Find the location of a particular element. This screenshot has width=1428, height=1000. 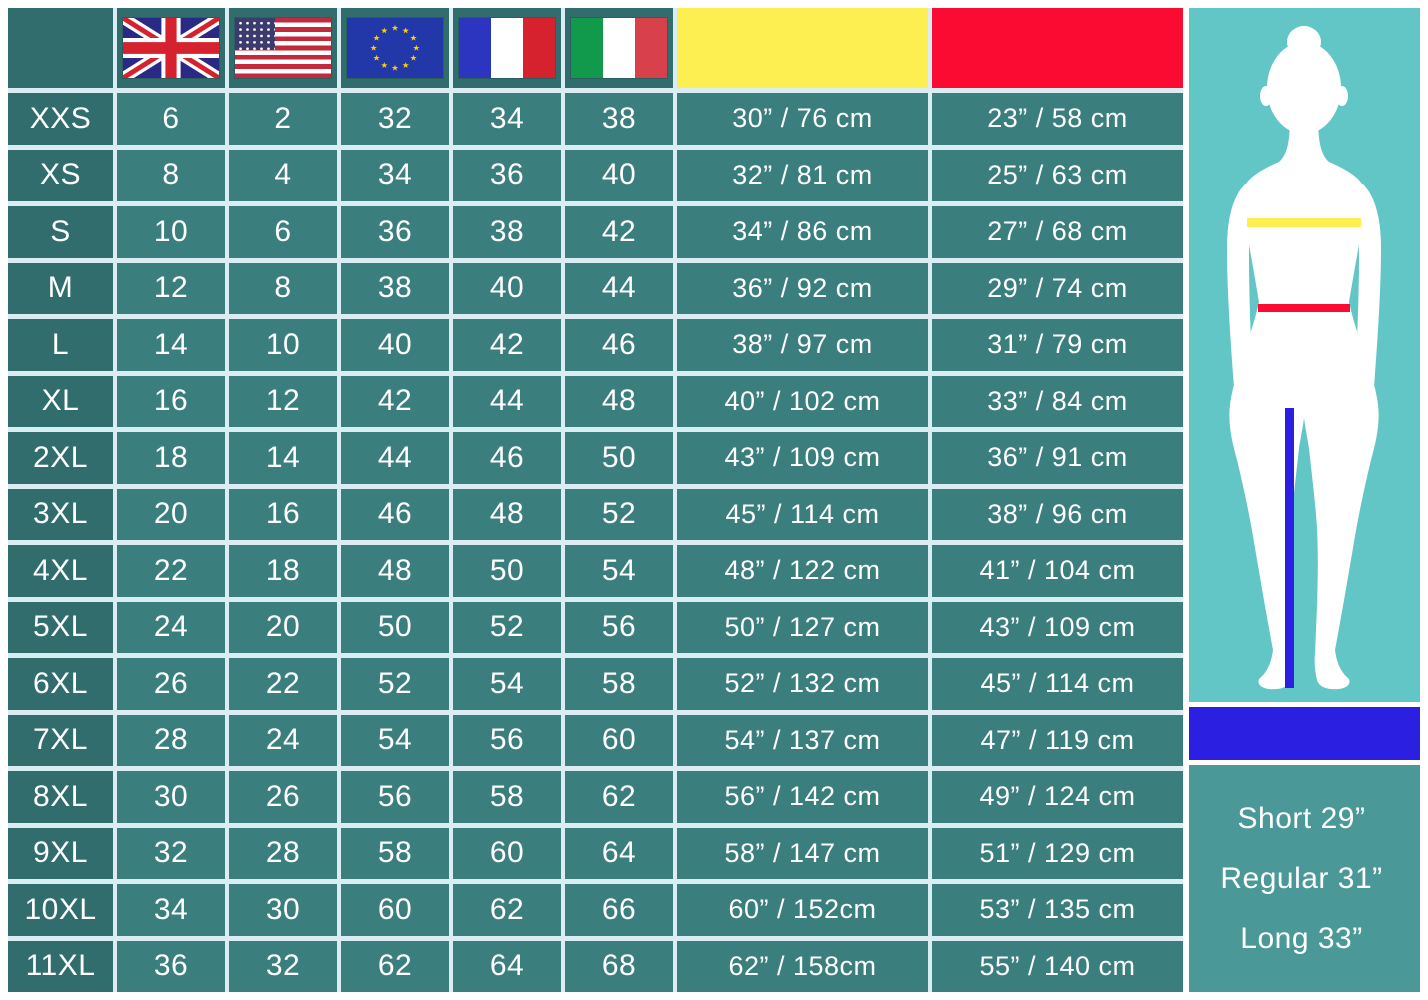

body-figure-panel is located at coordinates (1304, 355).